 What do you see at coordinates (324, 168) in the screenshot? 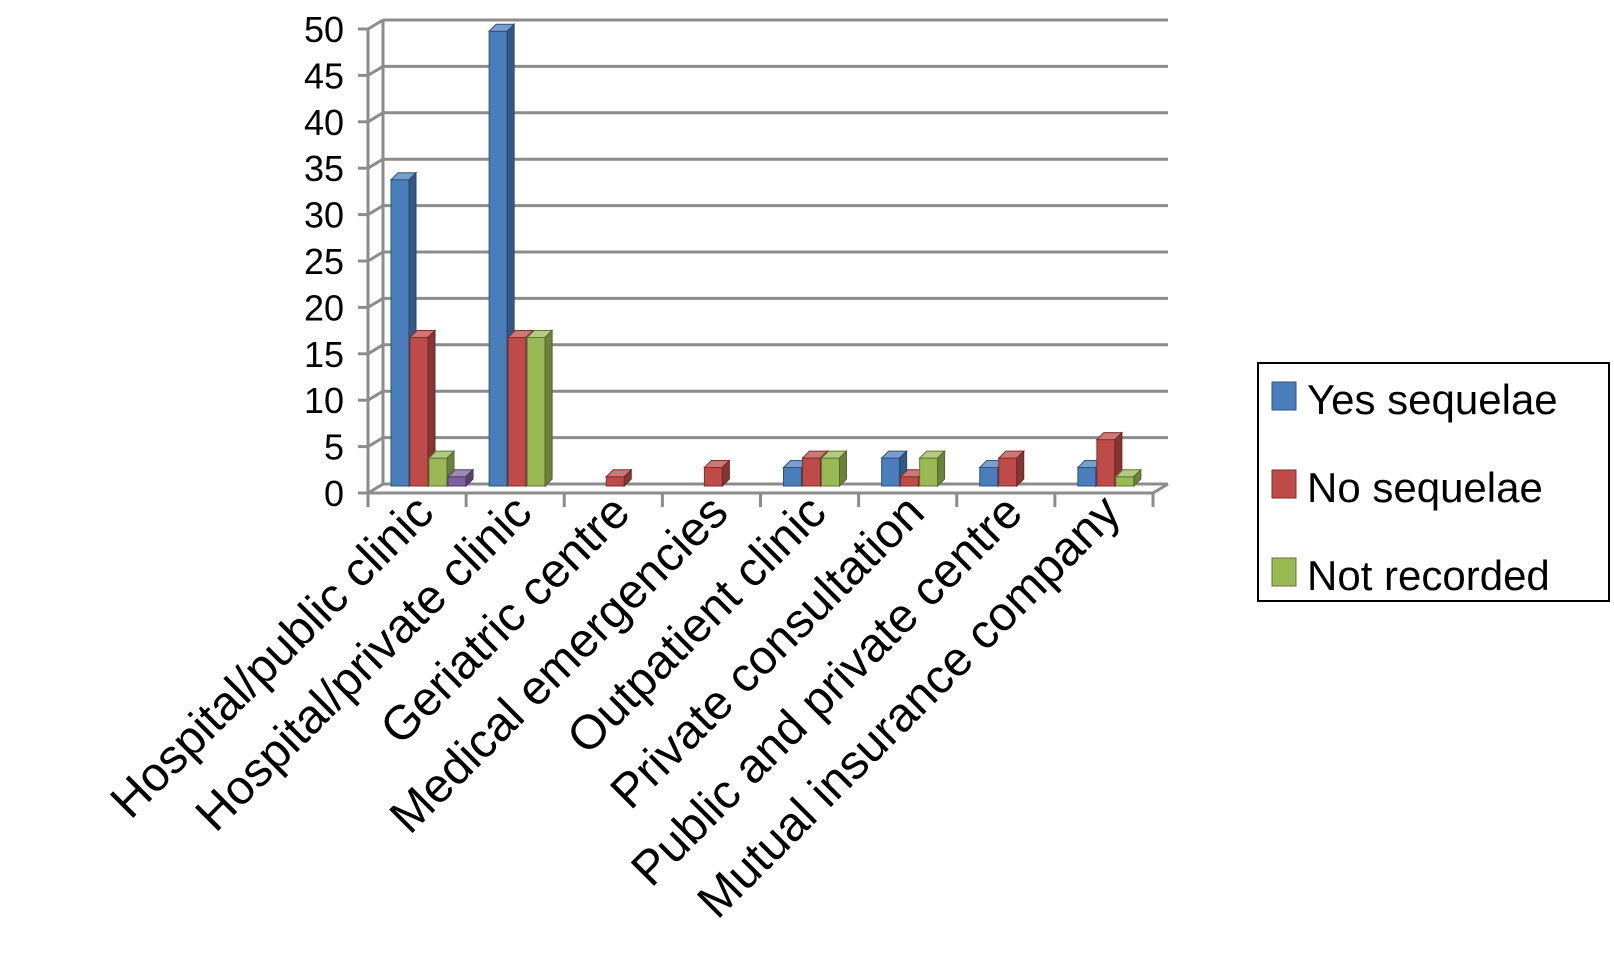
I see `y-tick-label: 35` at bounding box center [324, 168].